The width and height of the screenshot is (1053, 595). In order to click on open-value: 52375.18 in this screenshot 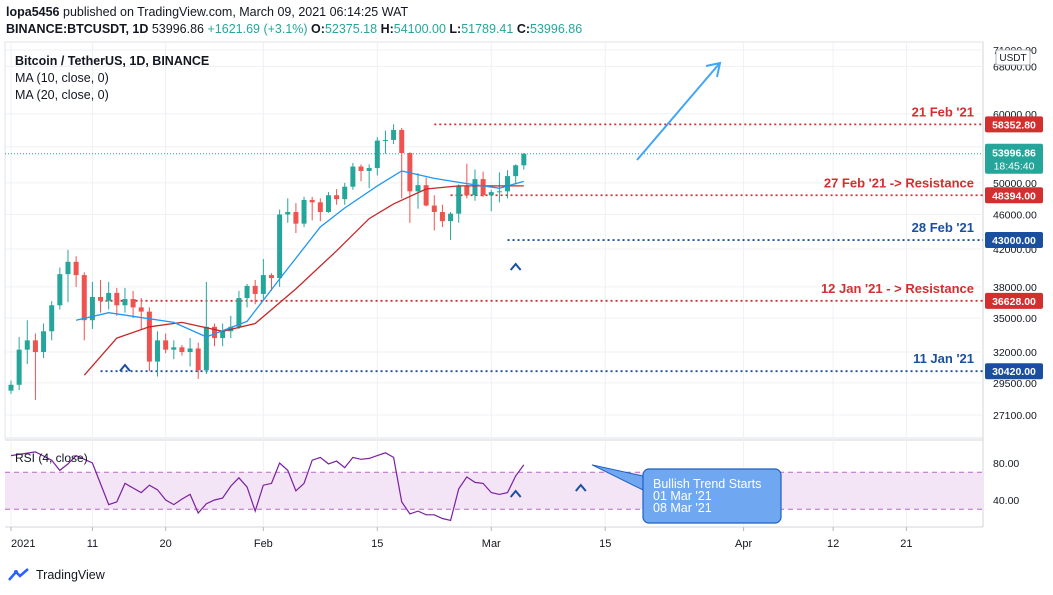, I will do `click(351, 29)`.